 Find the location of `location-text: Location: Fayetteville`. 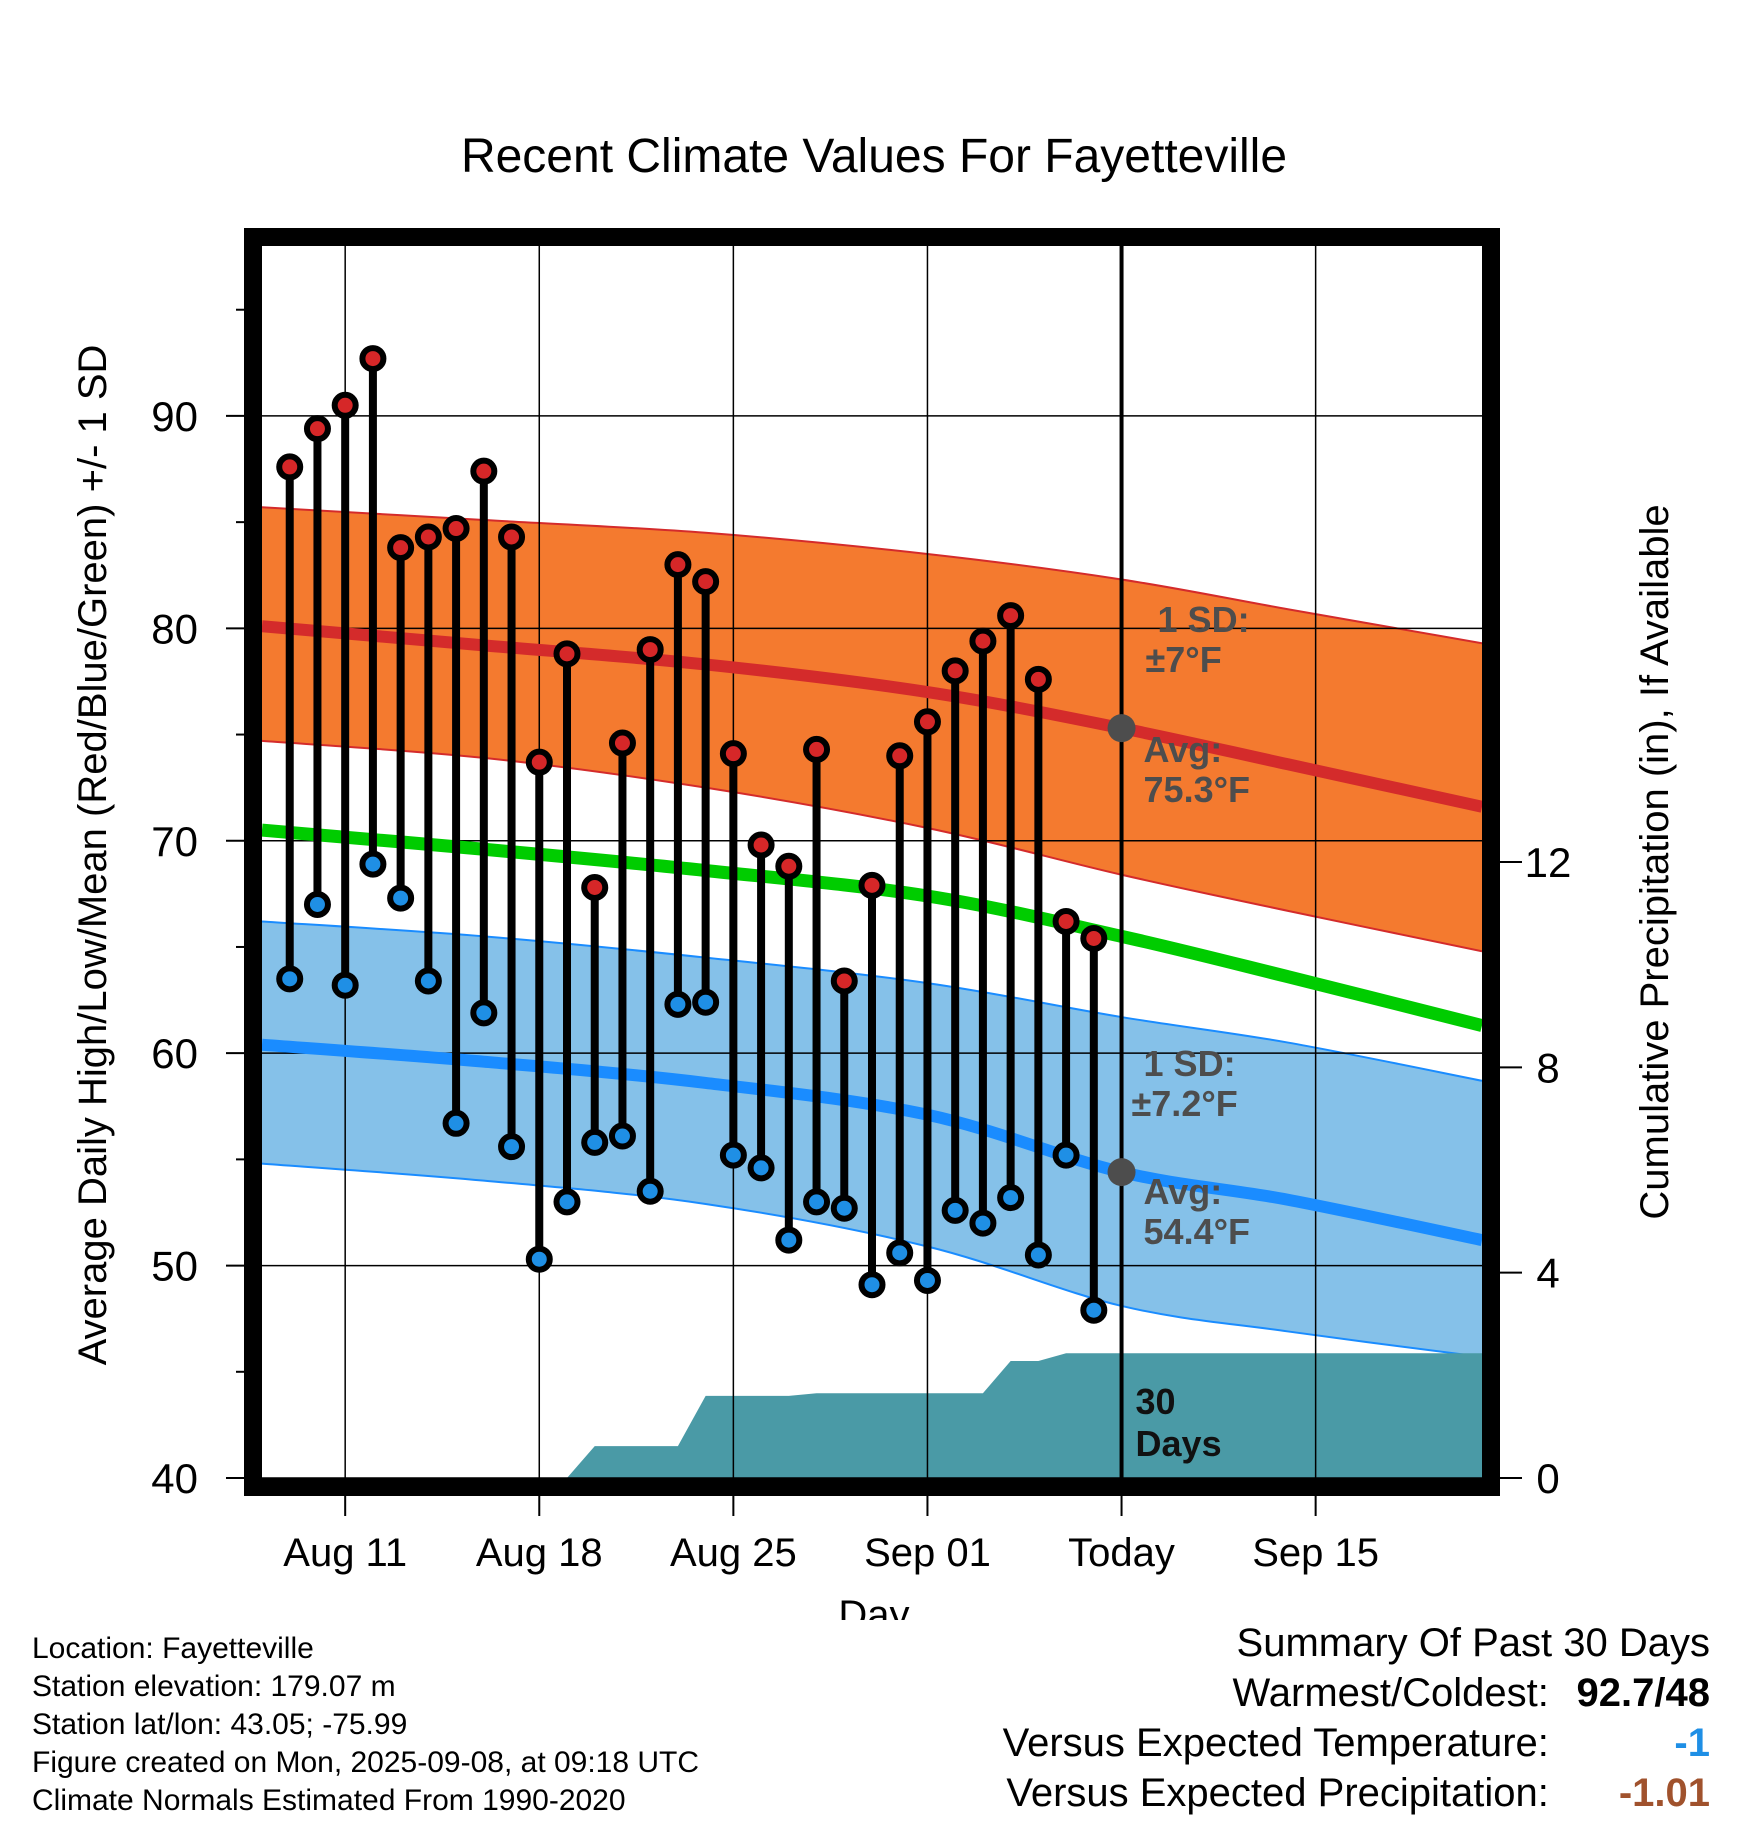

location-text: Location: Fayetteville is located at coordinates (173, 1648).